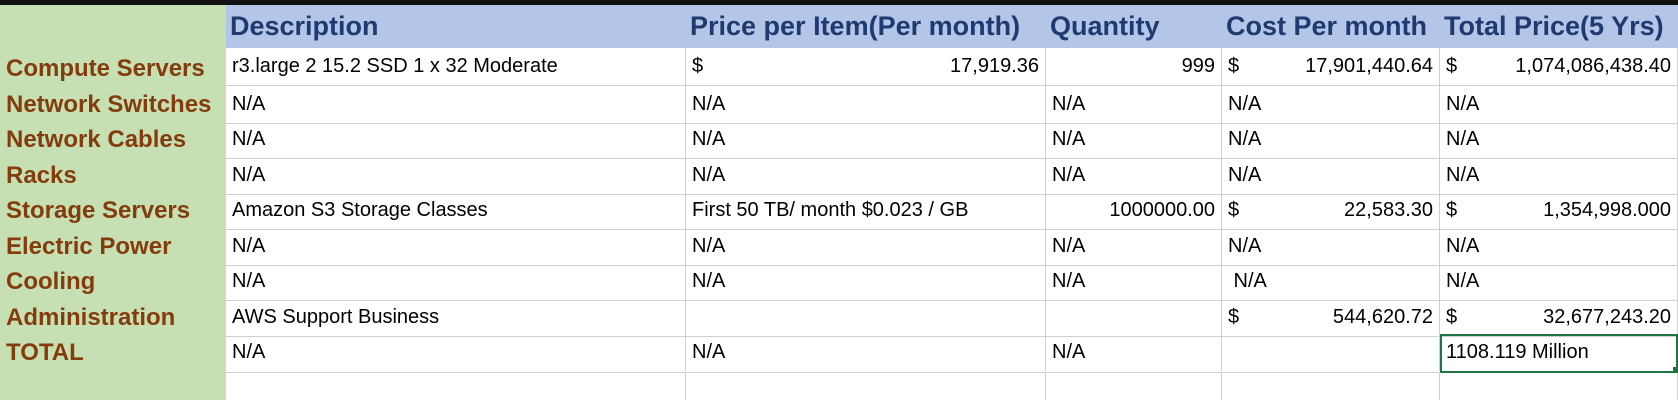  What do you see at coordinates (1607, 317) in the screenshot?
I see `cell-value: 32,677,243.20` at bounding box center [1607, 317].